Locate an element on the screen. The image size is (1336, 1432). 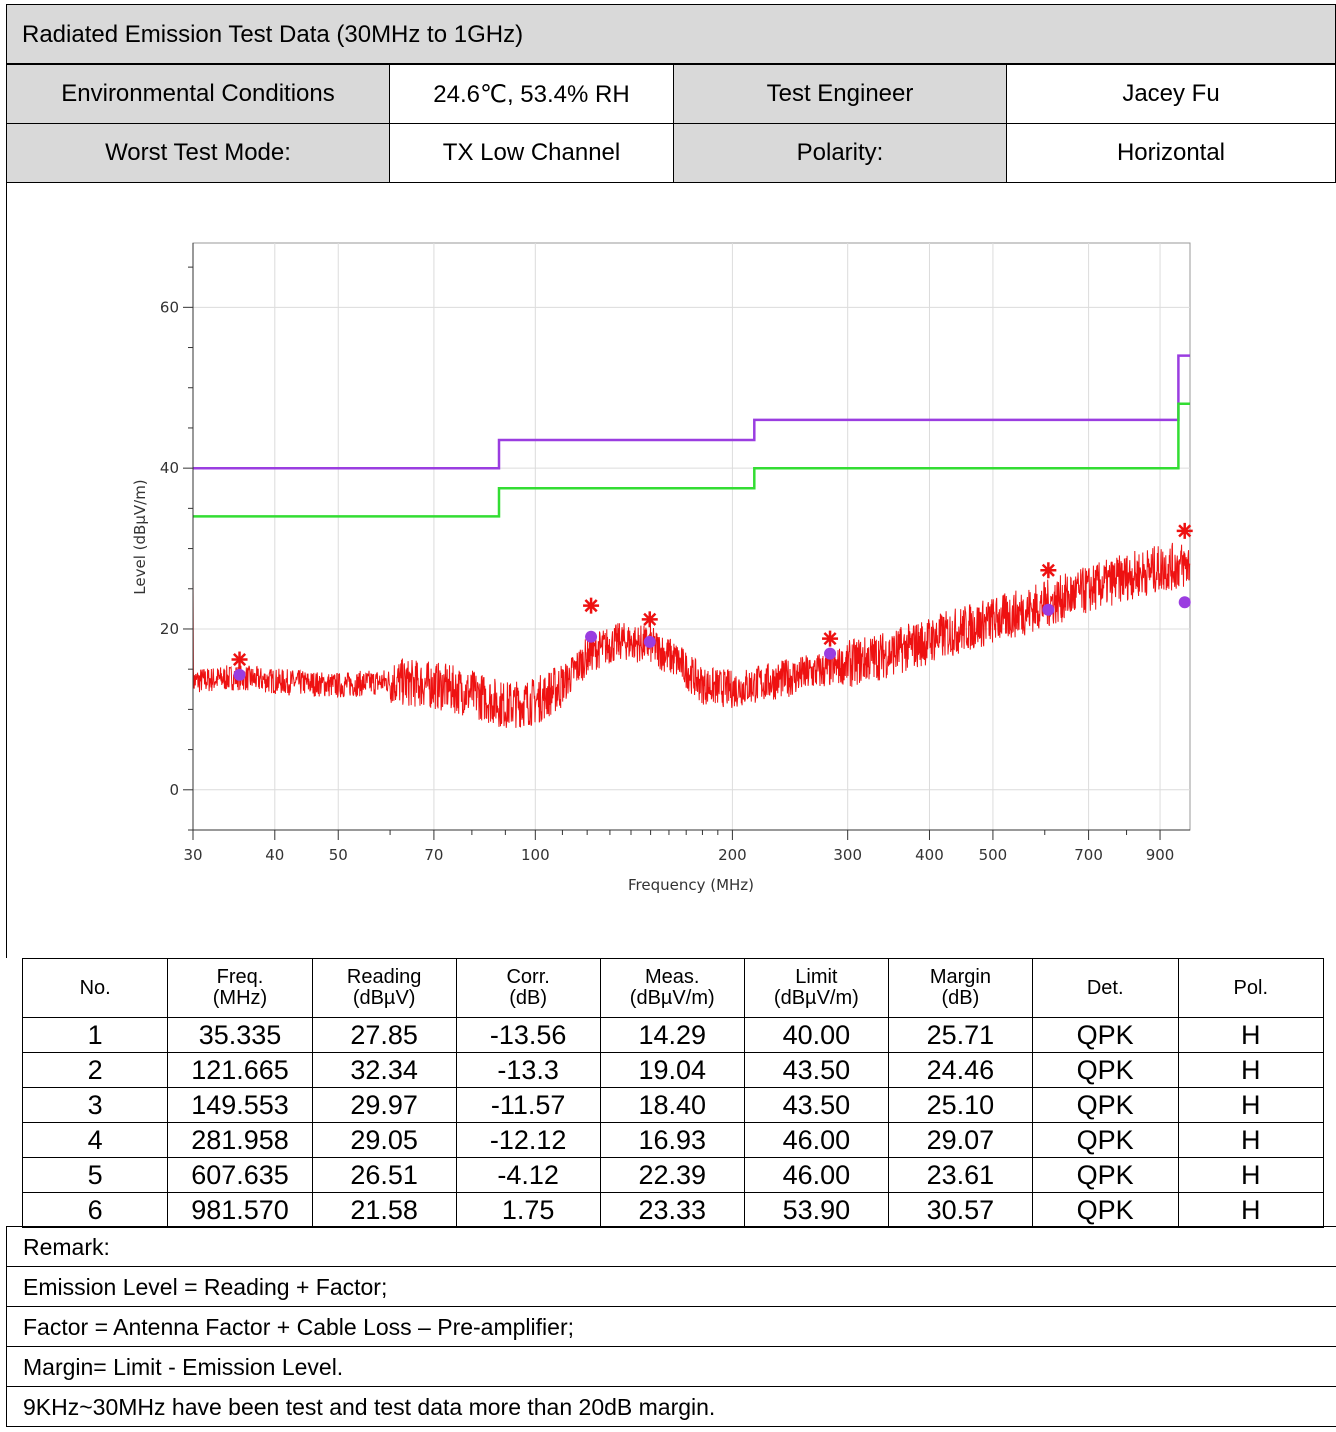
engineer-label: Test Engineer is located at coordinates (840, 94).